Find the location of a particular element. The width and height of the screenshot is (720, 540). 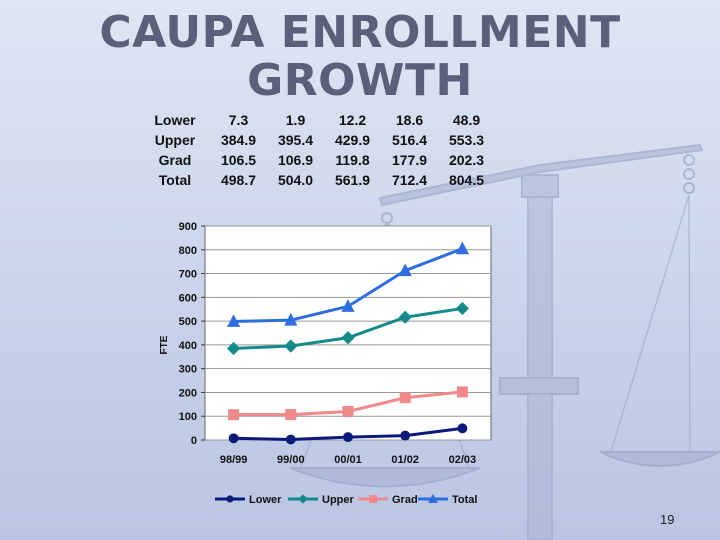

table-cell: 106.5 is located at coordinates (238, 160).